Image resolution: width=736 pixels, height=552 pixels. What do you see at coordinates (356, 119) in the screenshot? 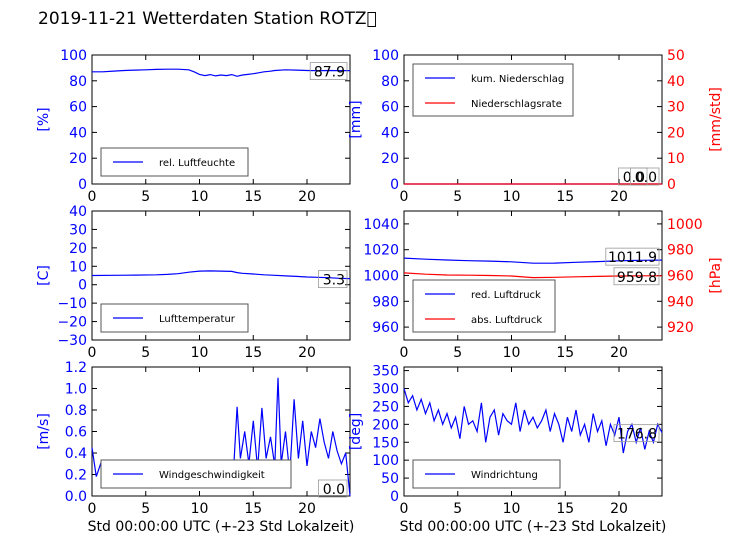
I see `y-axis-label: [mm]` at bounding box center [356, 119].